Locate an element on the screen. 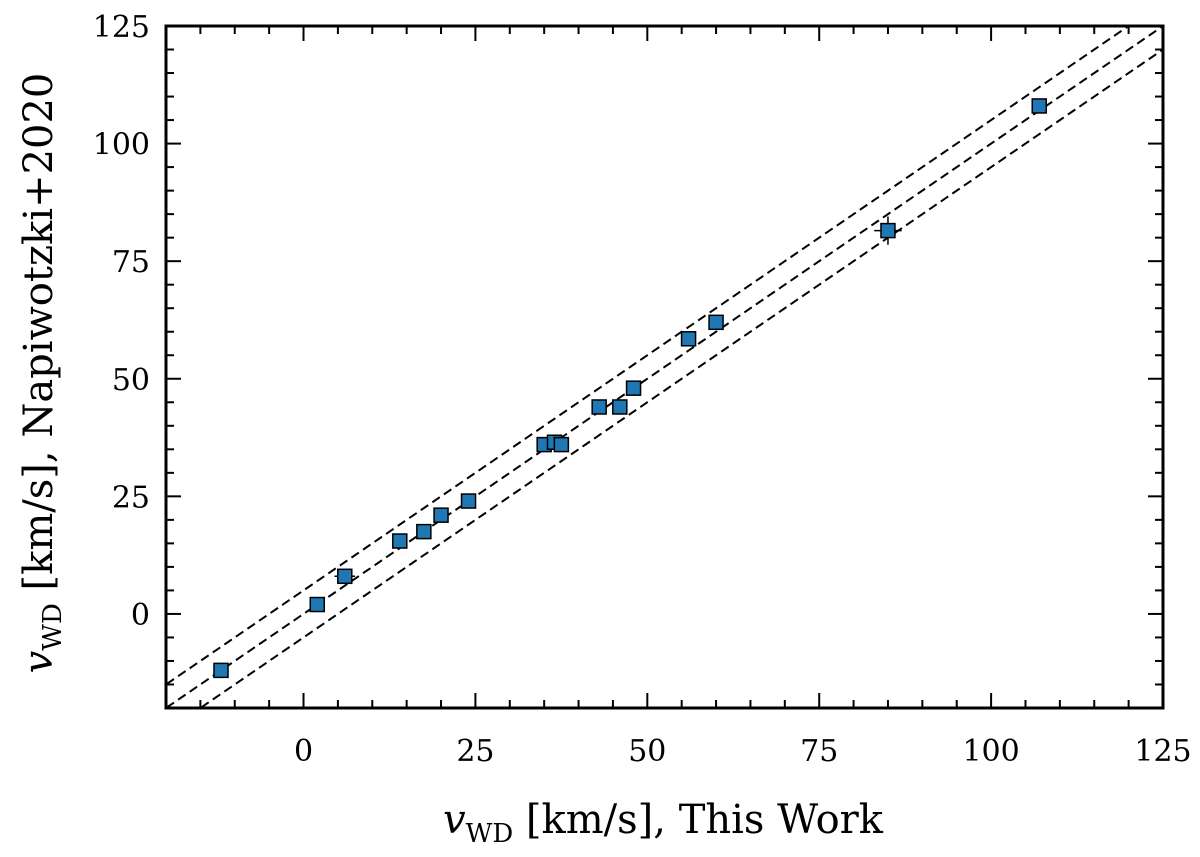 This screenshot has height=857, width=1200. x-tick-label: 25 is located at coordinates (475, 751).